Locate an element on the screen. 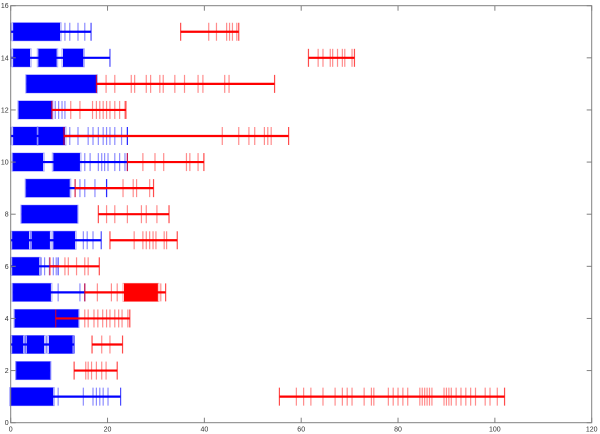  y-tick-label: 10 is located at coordinates (5, 163).